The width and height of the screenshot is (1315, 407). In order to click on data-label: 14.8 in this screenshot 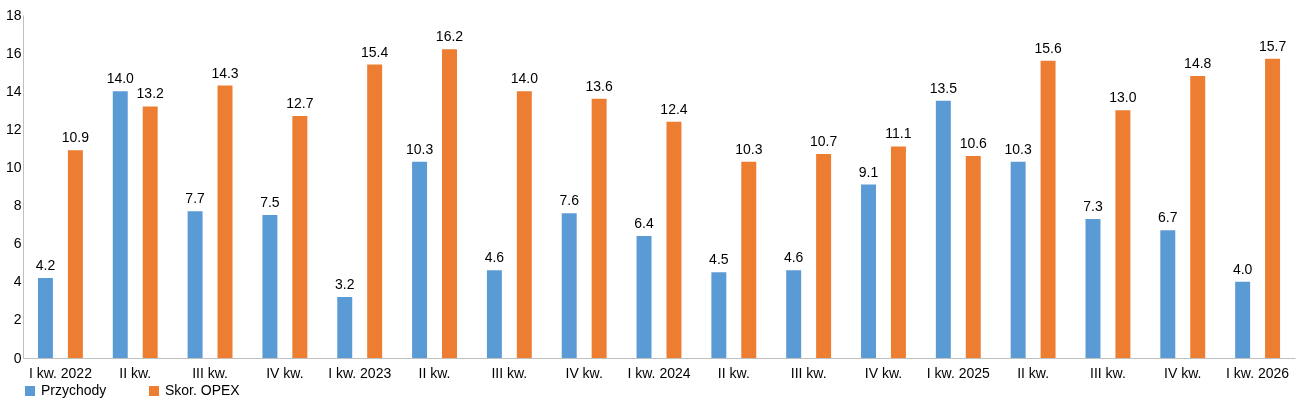, I will do `click(1198, 62)`.